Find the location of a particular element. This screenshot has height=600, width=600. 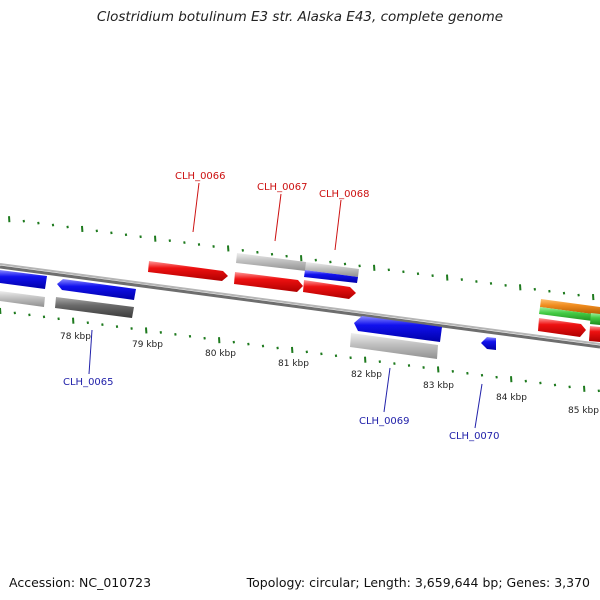

scale-label: 79 kbp is located at coordinates (147, 345).